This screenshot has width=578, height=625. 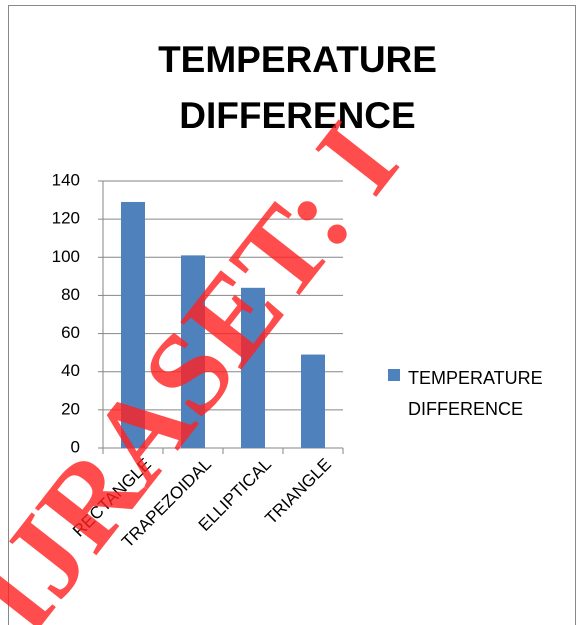 I want to click on legend-label: TEMPERATURE DIFFERENCE, so click(x=475, y=393).